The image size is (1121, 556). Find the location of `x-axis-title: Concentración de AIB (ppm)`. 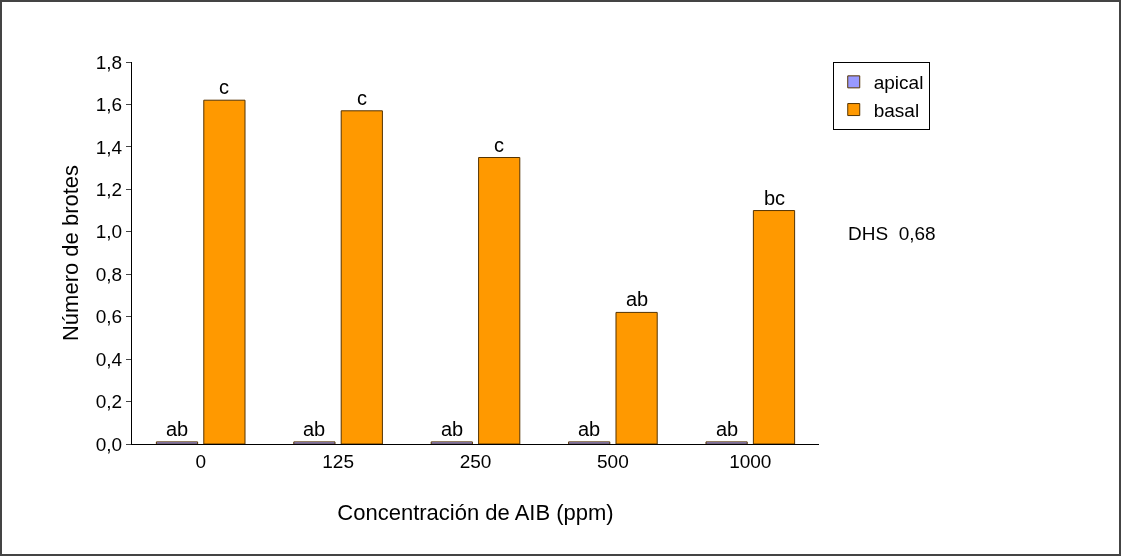

x-axis-title: Concentración de AIB (ppm) is located at coordinates (475, 512).